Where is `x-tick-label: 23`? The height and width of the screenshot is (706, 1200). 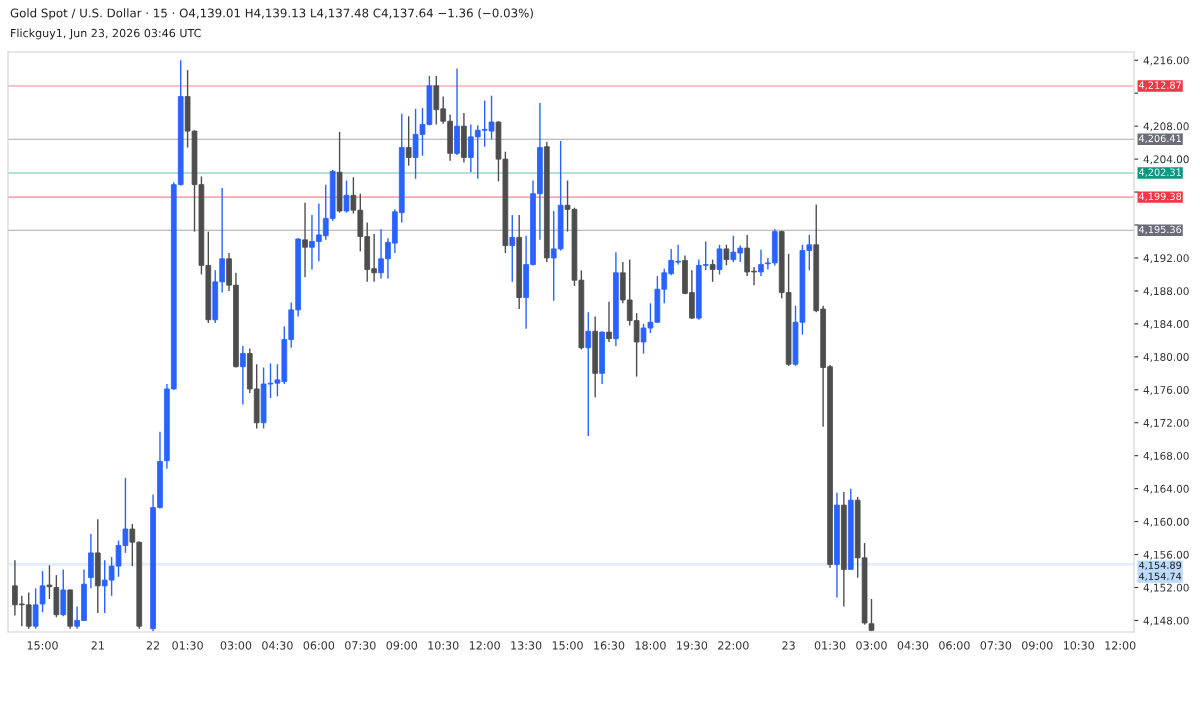
x-tick-label: 23 is located at coordinates (788, 645).